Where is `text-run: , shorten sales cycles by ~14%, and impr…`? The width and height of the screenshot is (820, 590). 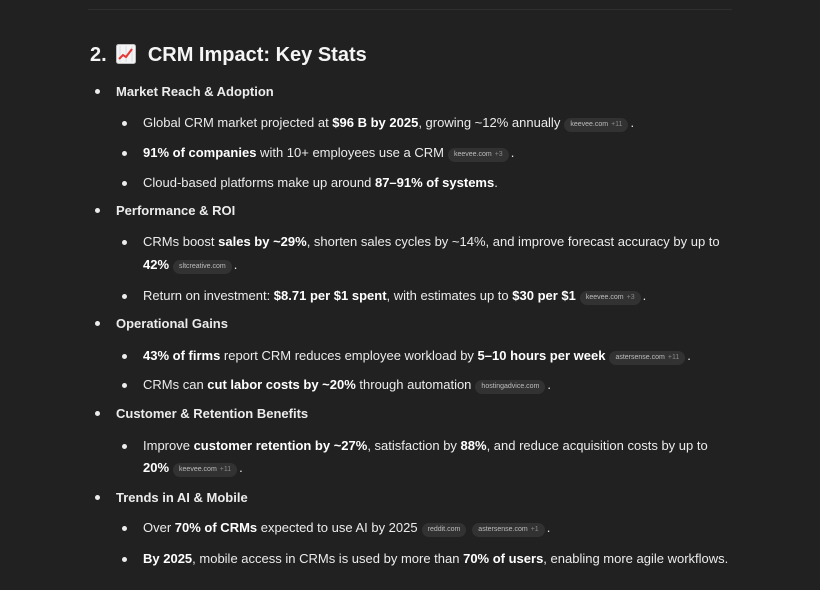 text-run: , shorten sales cycles by ~14%, and impr… is located at coordinates (513, 241).